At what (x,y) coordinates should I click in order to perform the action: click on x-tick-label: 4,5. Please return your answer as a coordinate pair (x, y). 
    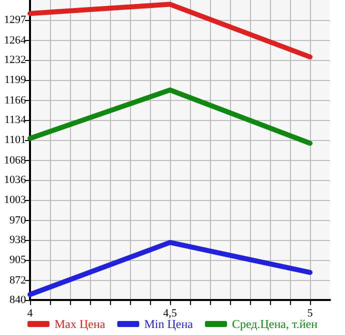
    Looking at the image, I should click on (170, 314).